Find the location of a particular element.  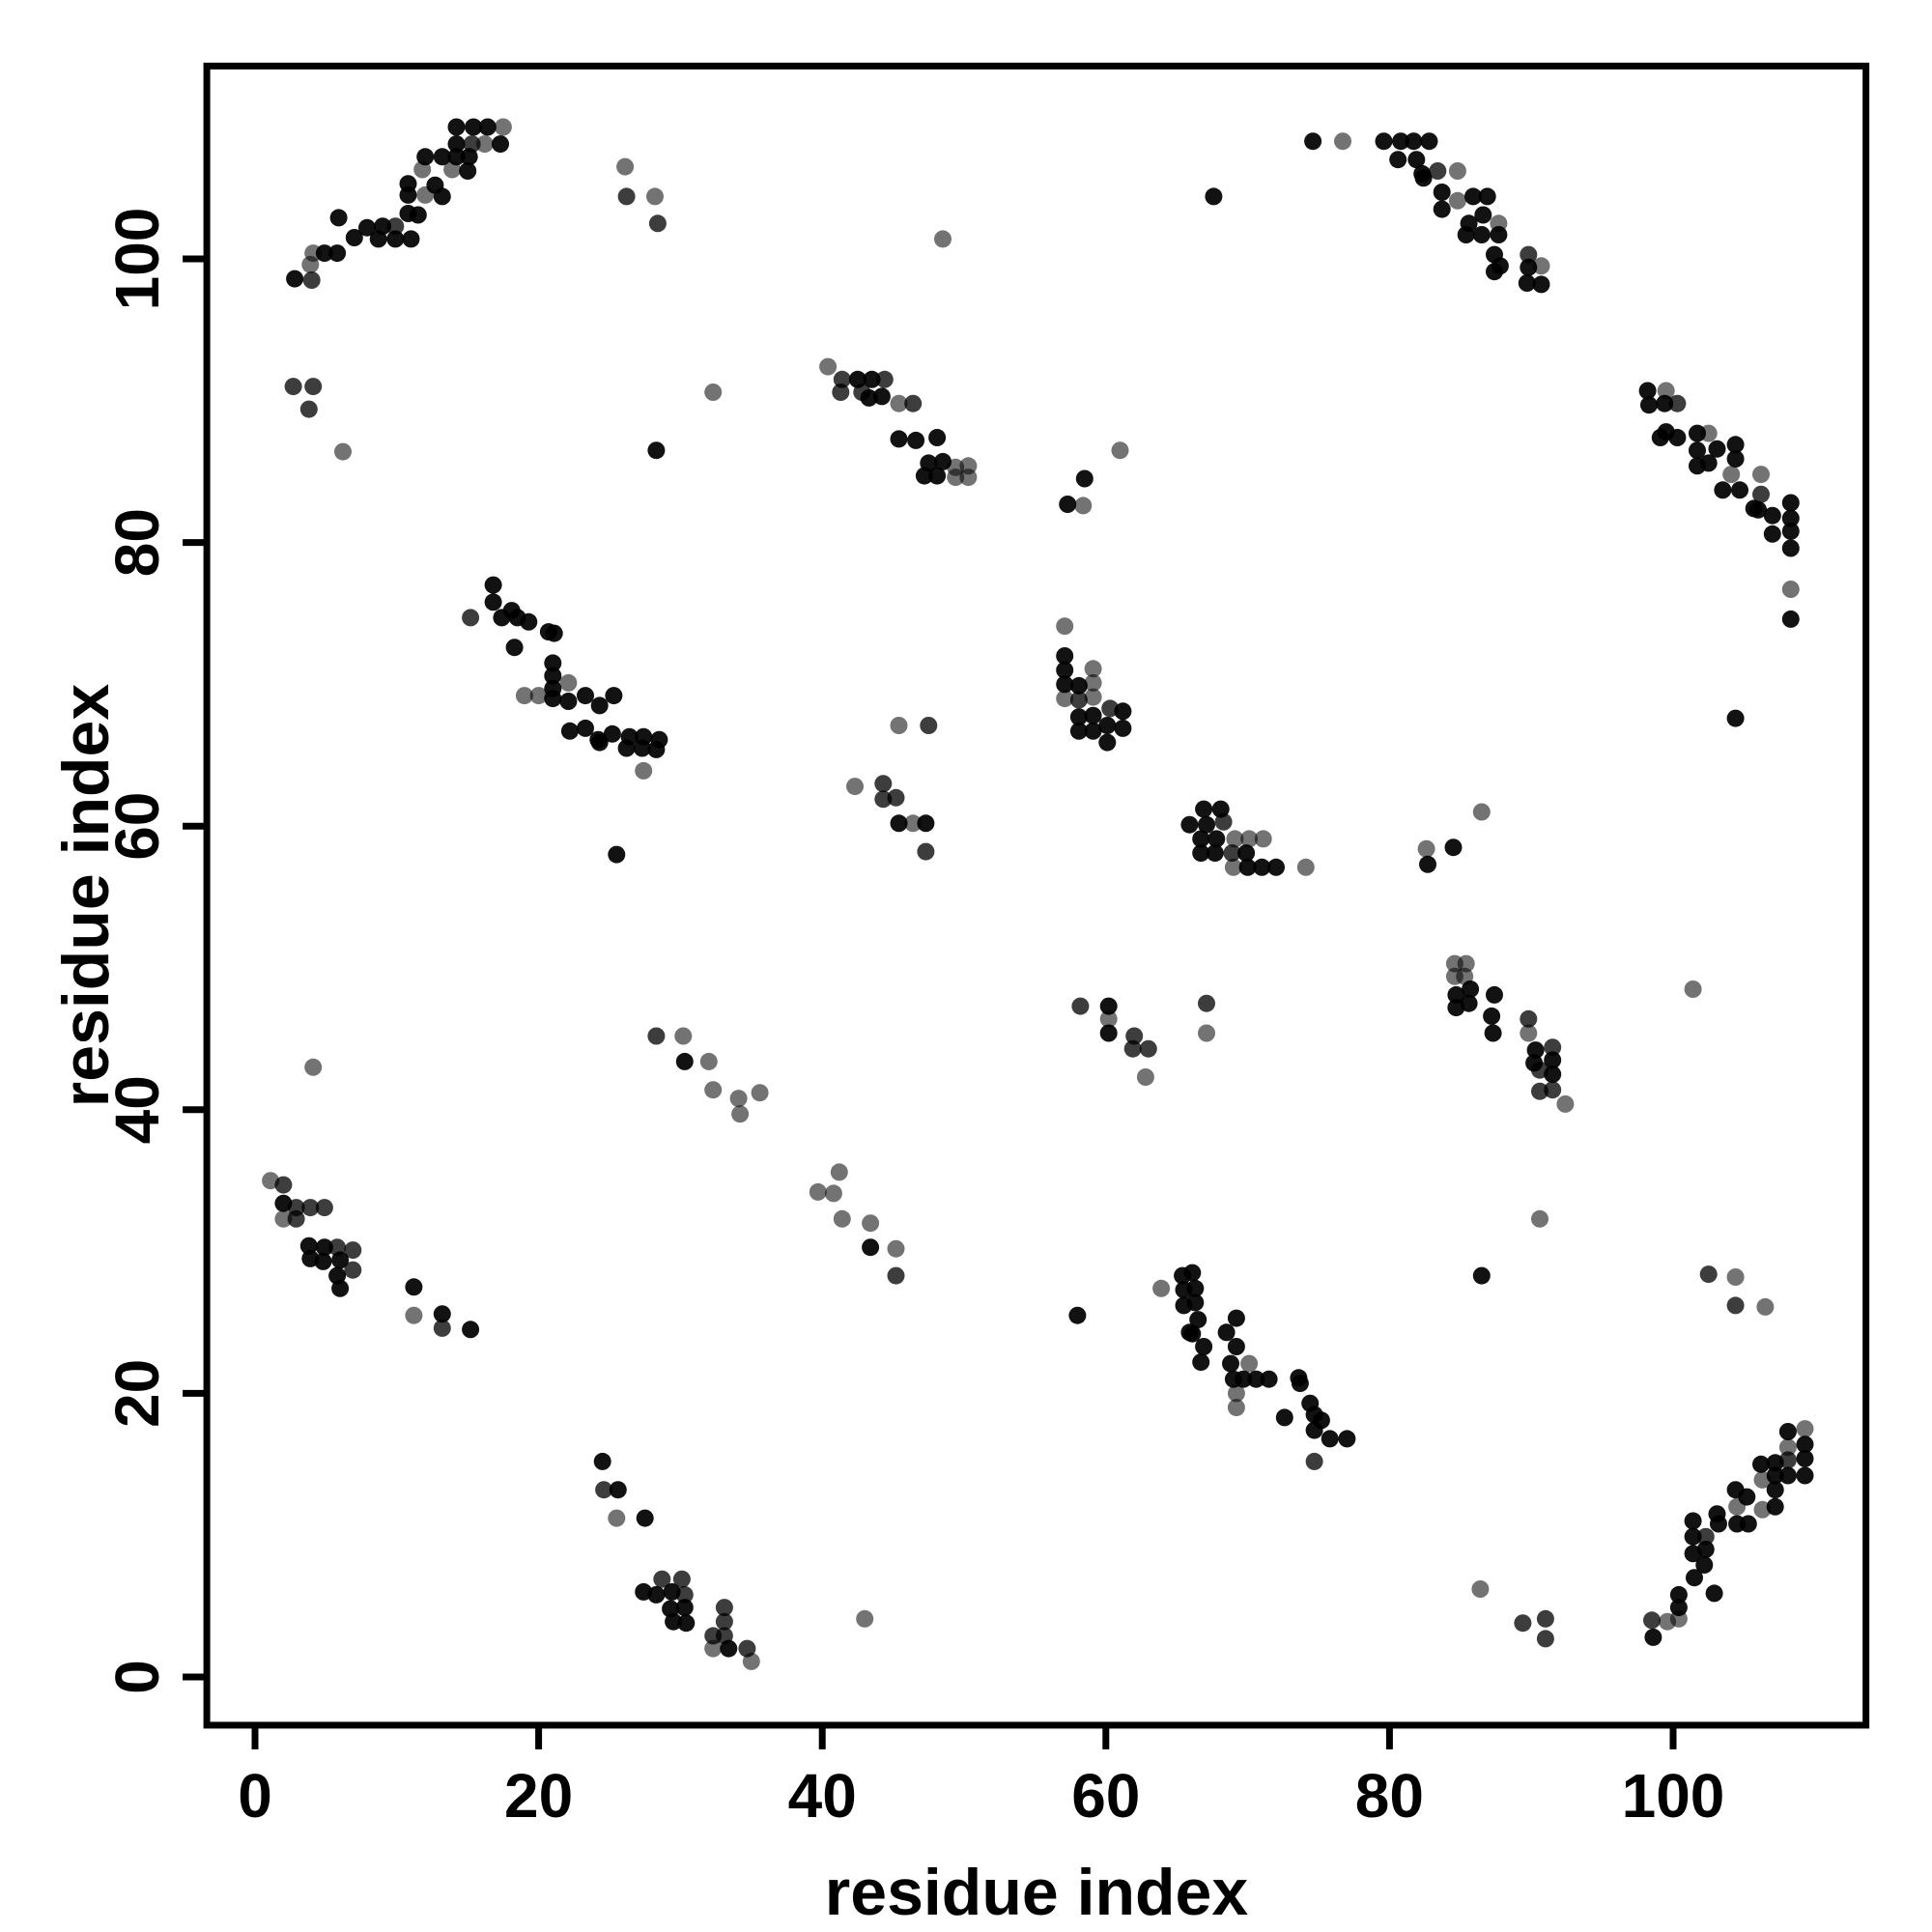

y-axis-ticks: 0 20 40 60 80 100 is located at coordinates (153, 951).